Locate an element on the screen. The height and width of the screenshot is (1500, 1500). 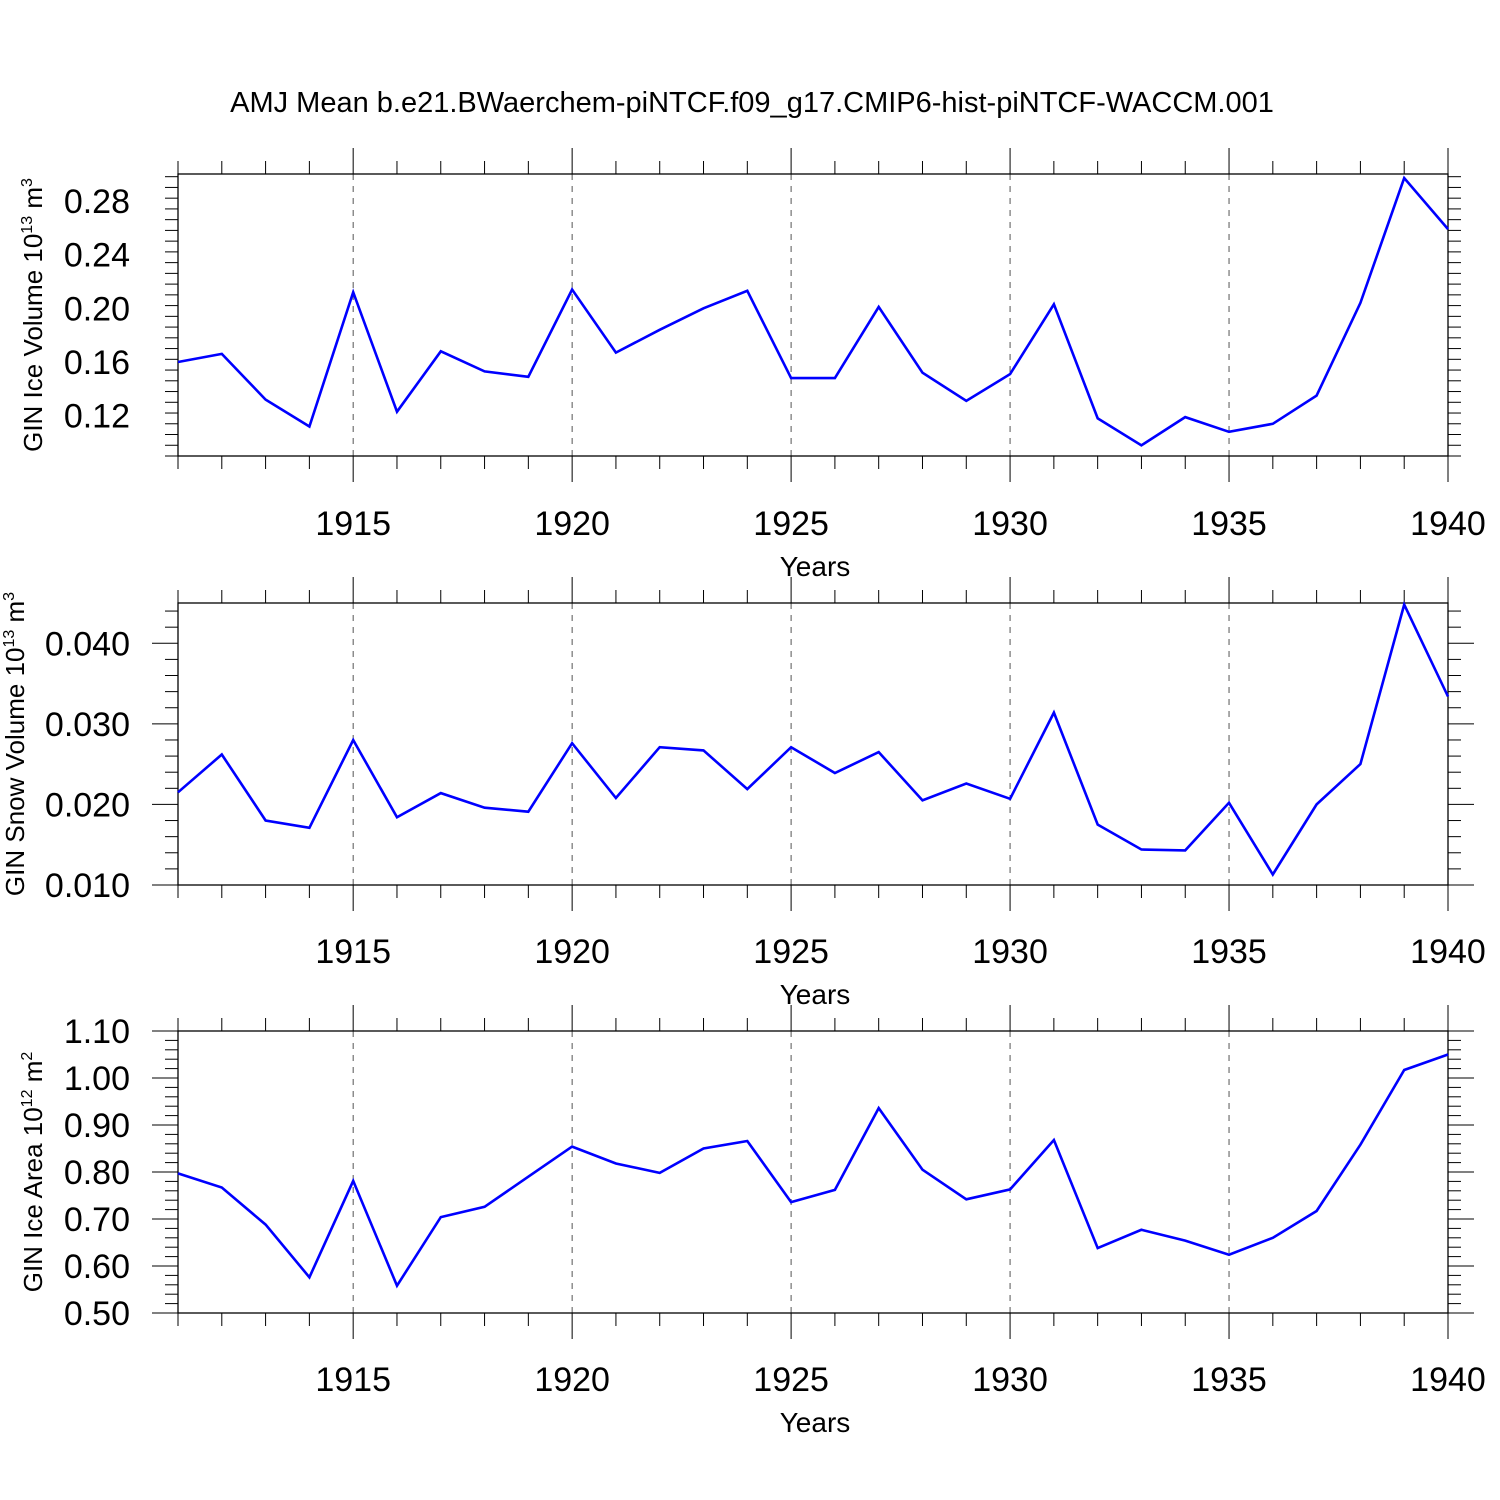
y-tick-label: 0.010 is located at coordinates (87, 886).